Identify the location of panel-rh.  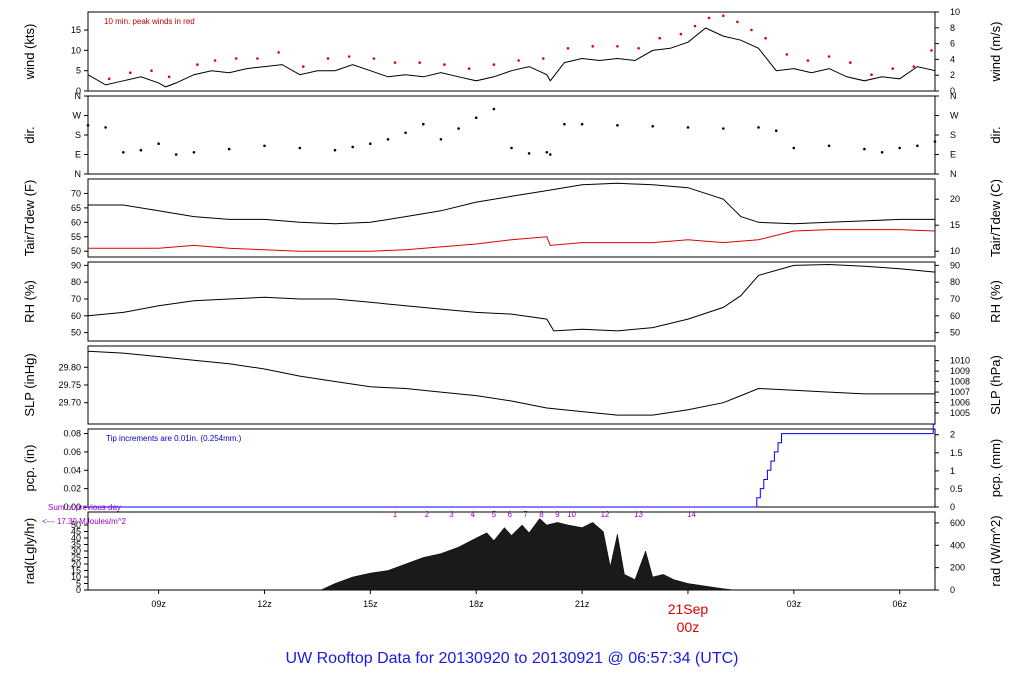
(511, 301).